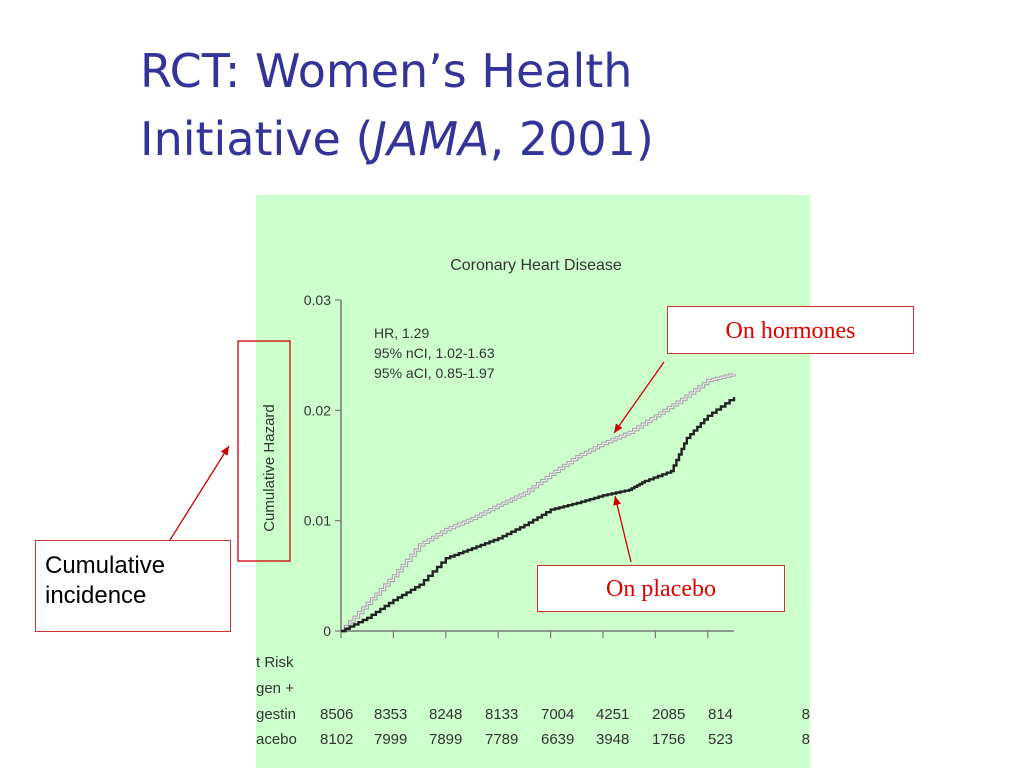 This screenshot has height=768, width=1024. I want to click on arrow-to-hormones-line, so click(639, 397).